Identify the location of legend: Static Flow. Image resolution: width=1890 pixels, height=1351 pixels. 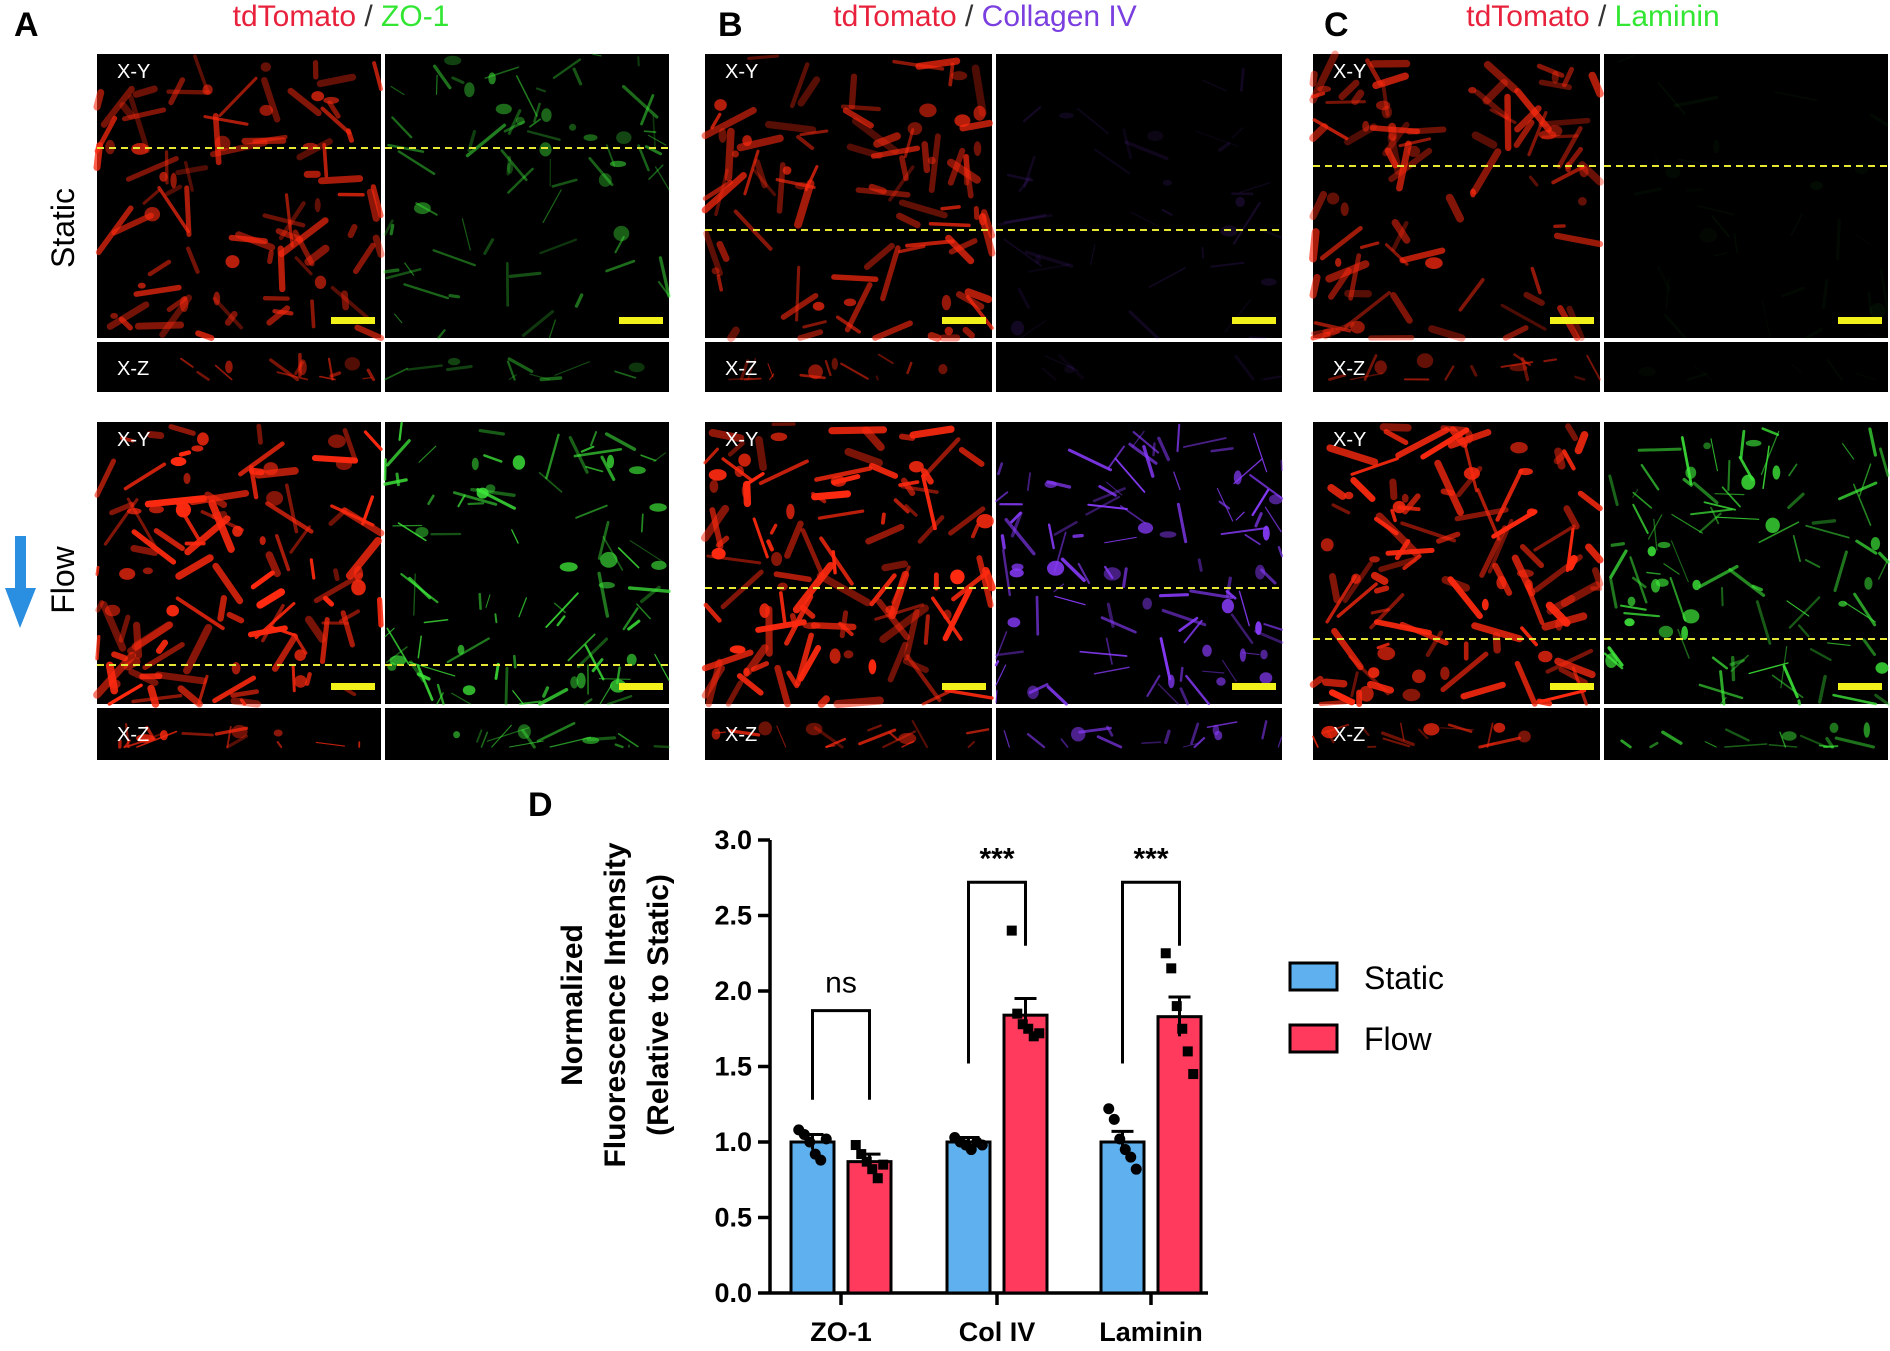
(1366, 1008).